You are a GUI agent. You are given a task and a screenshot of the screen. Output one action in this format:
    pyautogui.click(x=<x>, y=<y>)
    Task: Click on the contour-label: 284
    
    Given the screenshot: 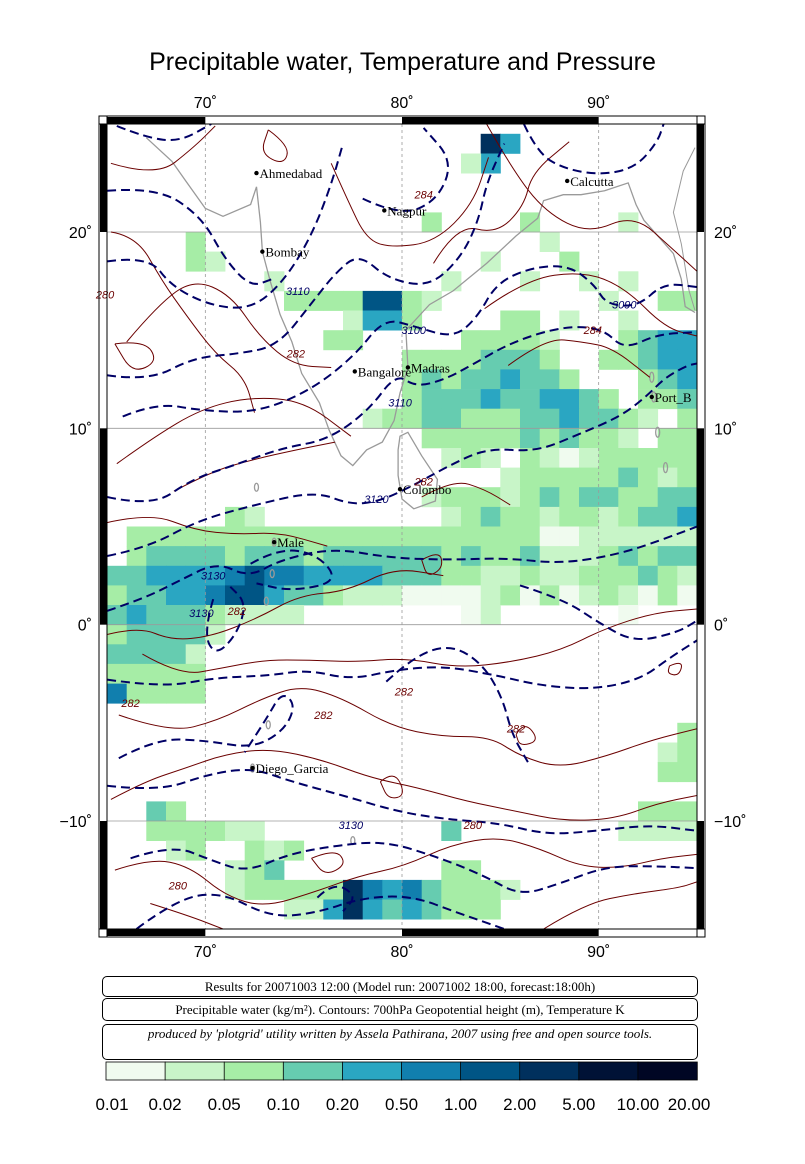 What is the action you would take?
    pyautogui.click(x=422, y=196)
    